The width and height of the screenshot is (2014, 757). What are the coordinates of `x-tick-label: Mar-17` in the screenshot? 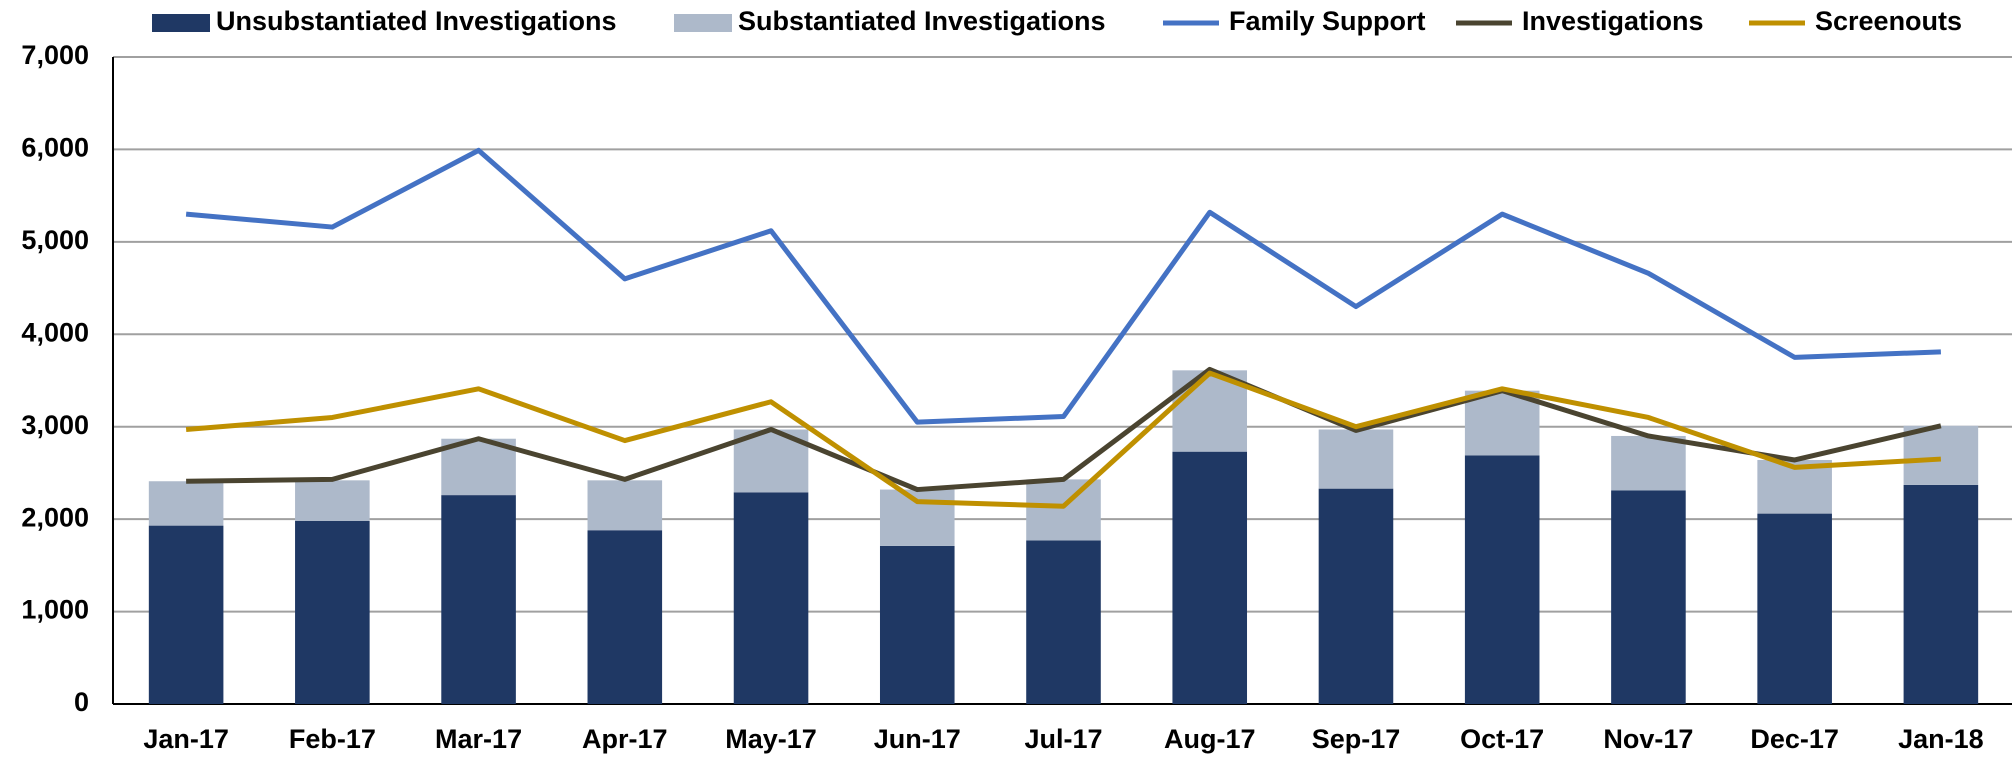 It's located at (478, 739).